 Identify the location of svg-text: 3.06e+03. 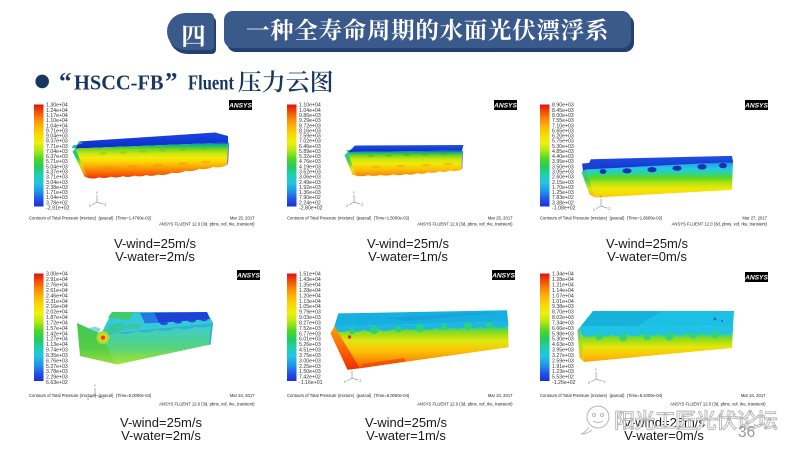
(310, 178).